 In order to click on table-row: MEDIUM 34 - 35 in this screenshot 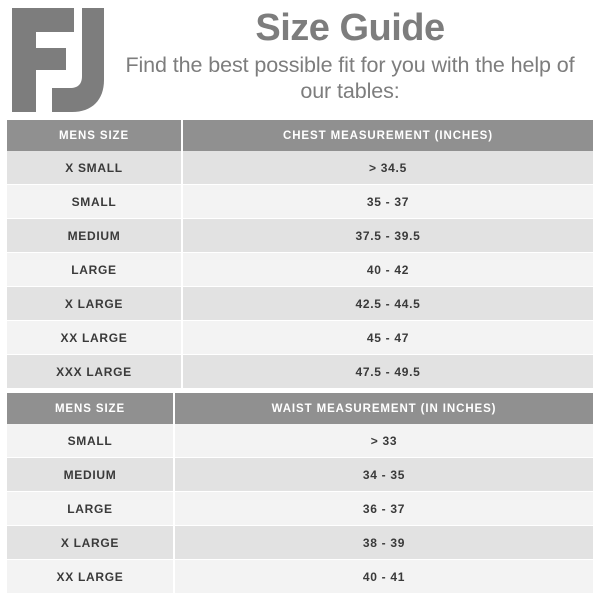, I will do `click(300, 474)`.